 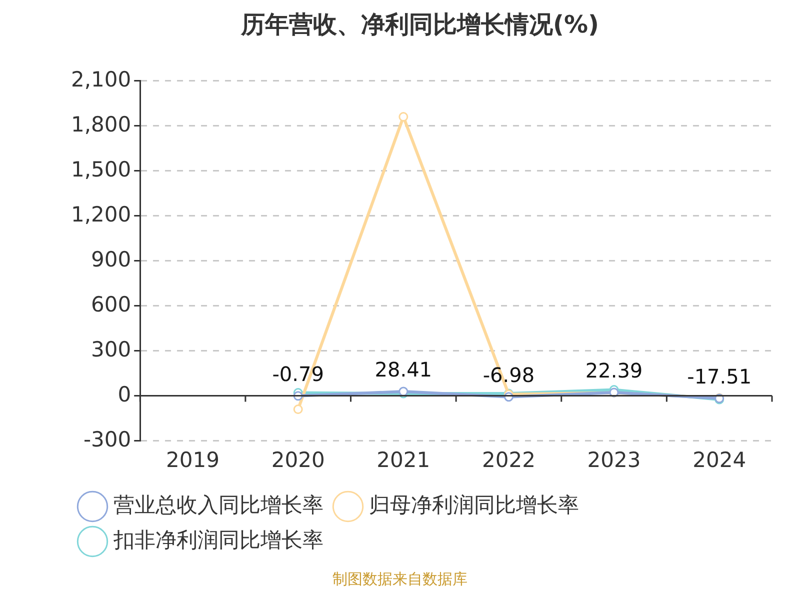 I want to click on data-label: -17.51, so click(x=719, y=376).